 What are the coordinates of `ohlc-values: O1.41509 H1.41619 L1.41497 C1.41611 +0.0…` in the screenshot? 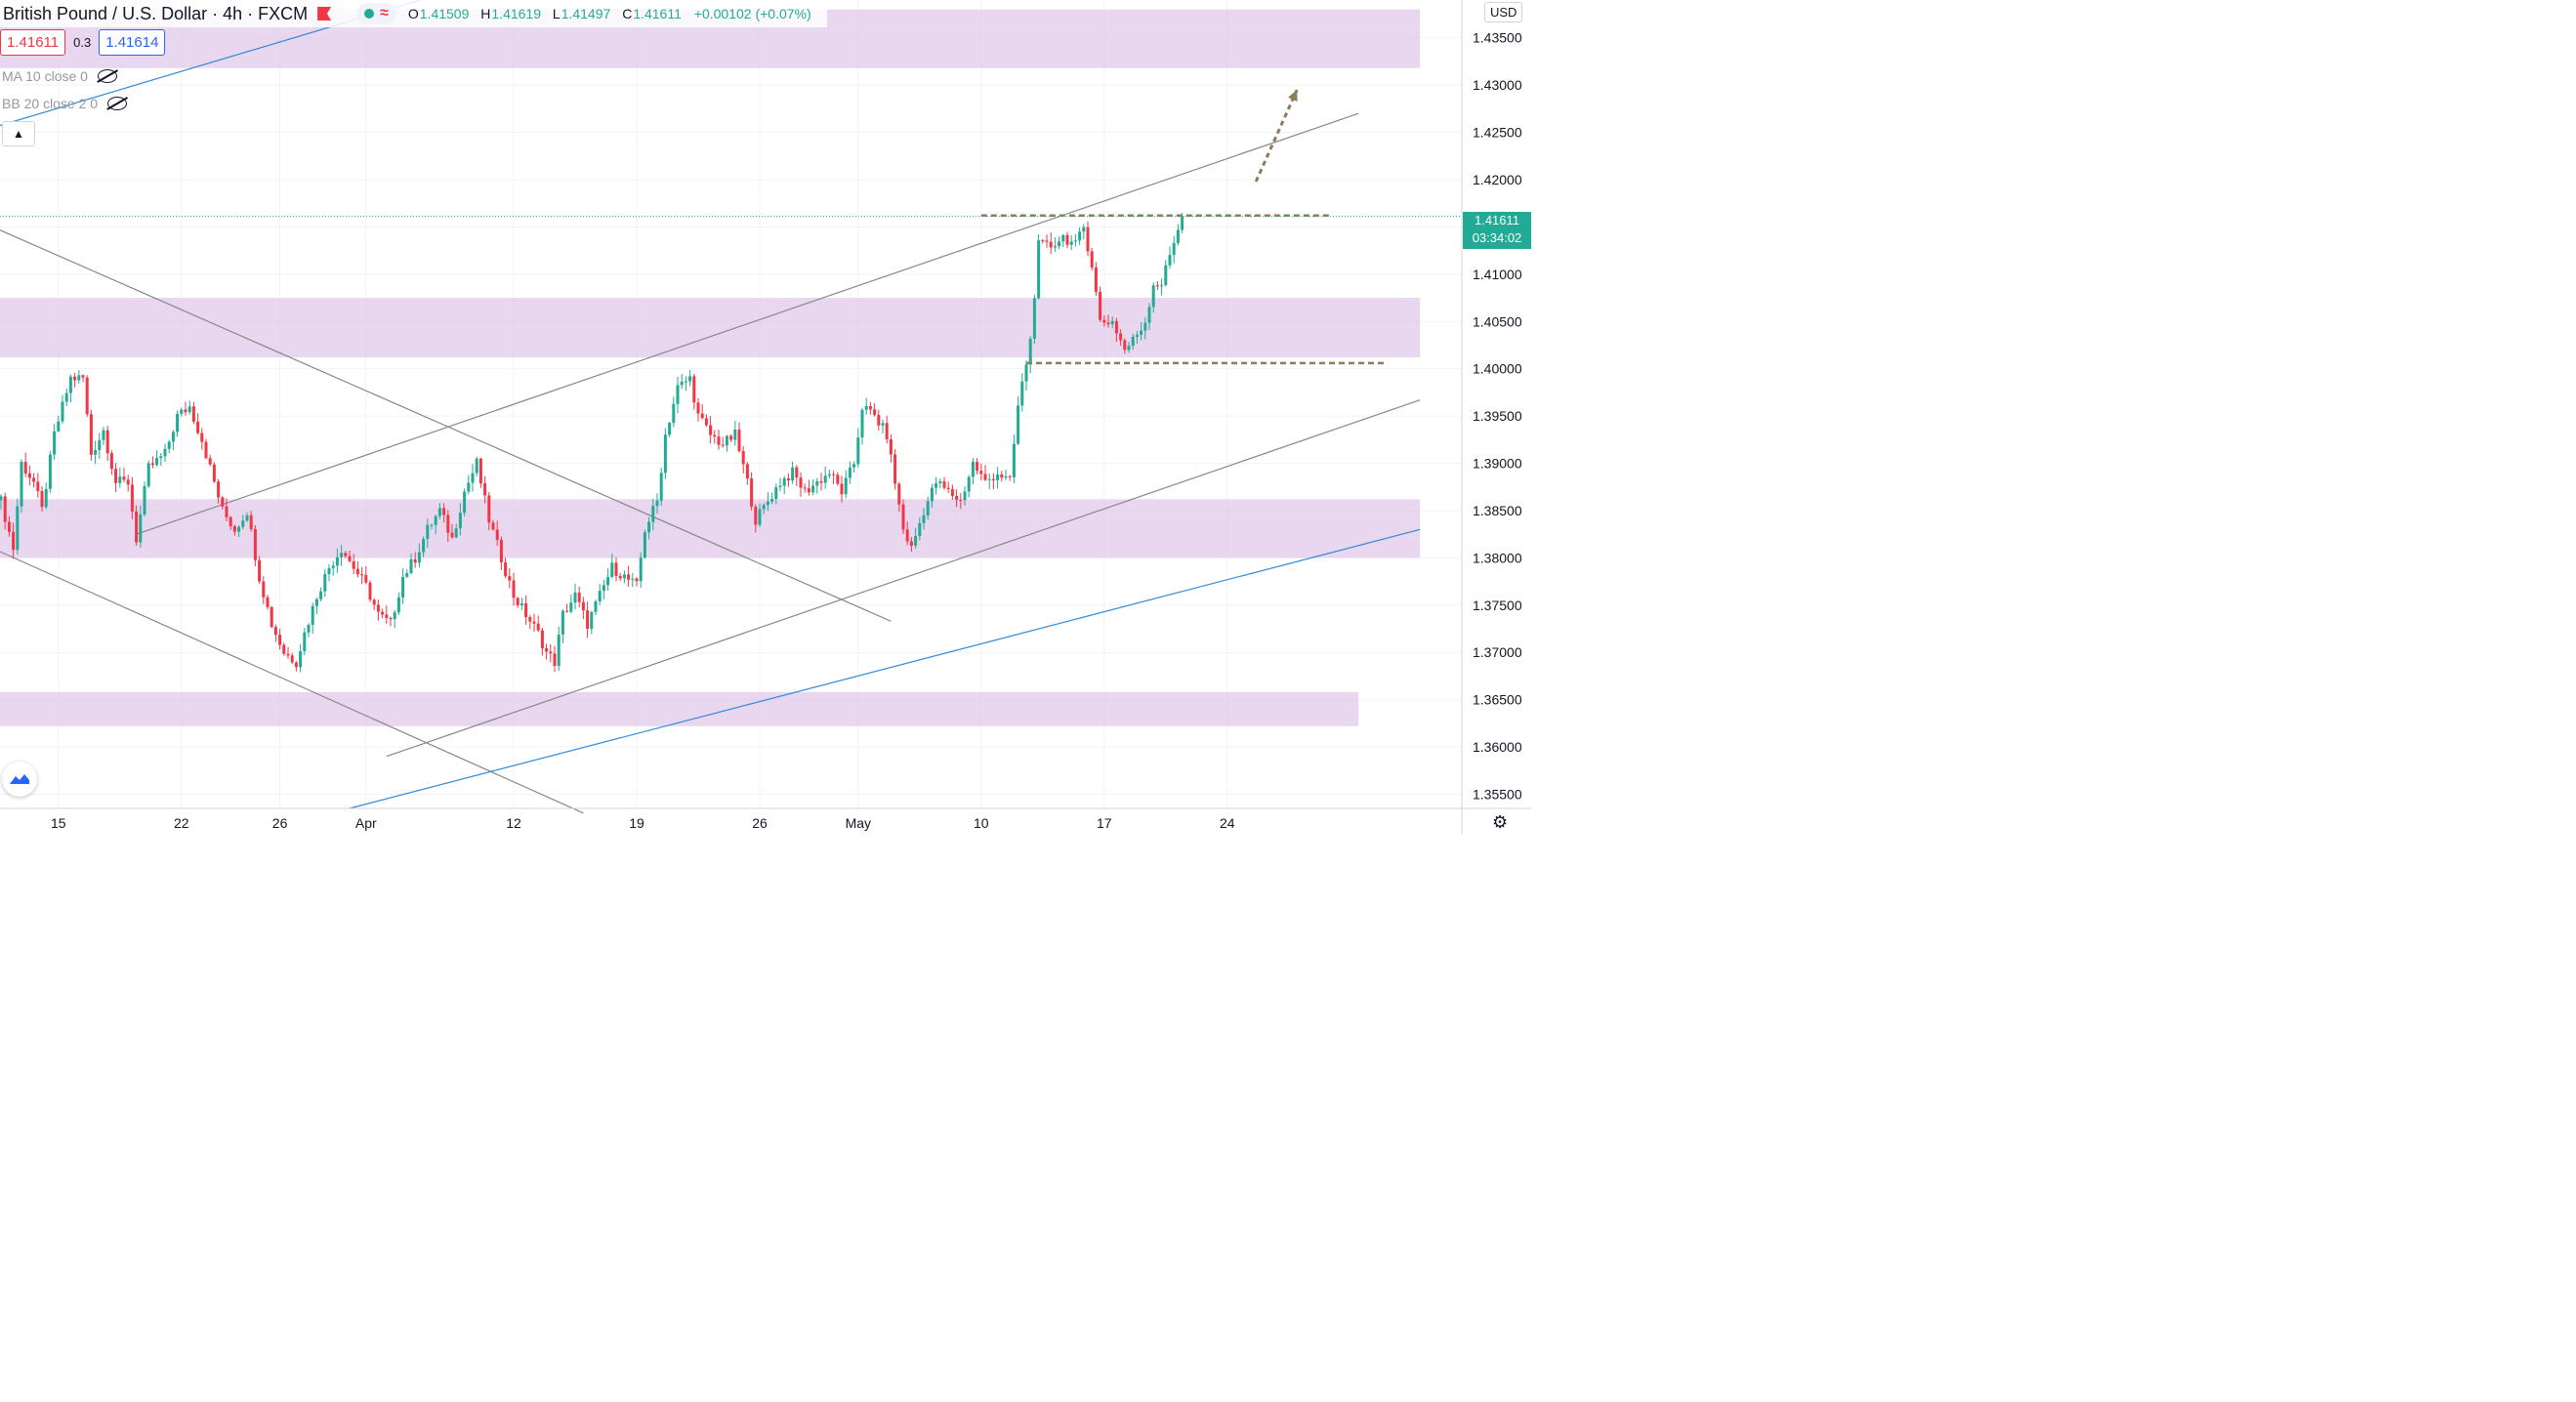 It's located at (609, 13).